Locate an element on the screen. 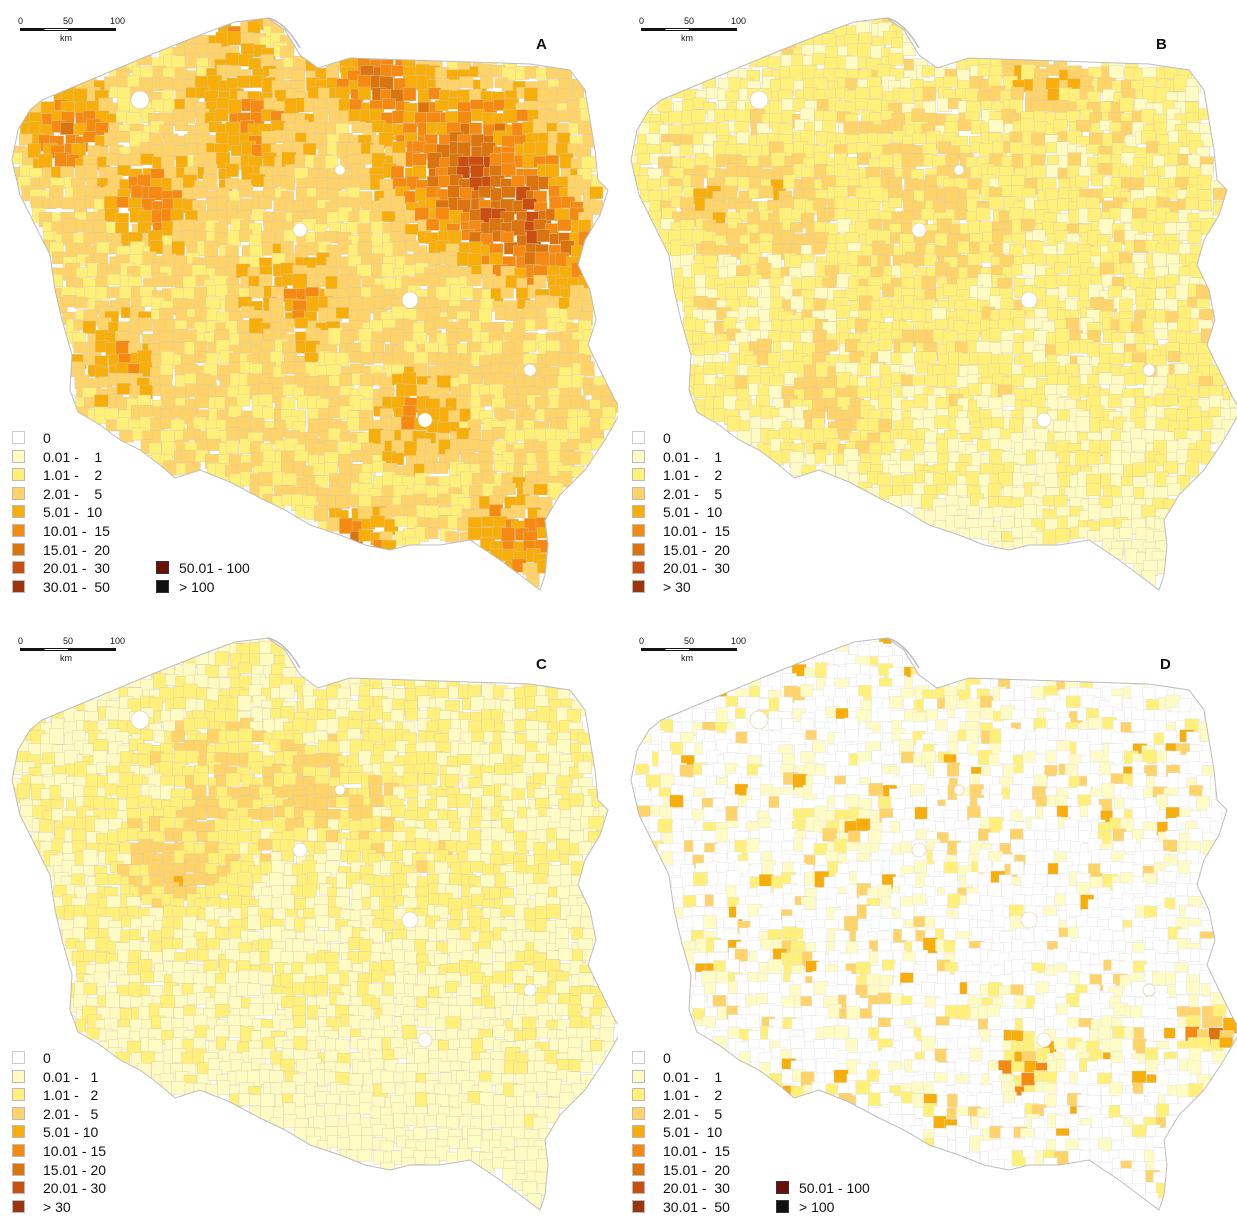 The image size is (1237, 1227). scale-tick-100: 100 is located at coordinates (738, 21).